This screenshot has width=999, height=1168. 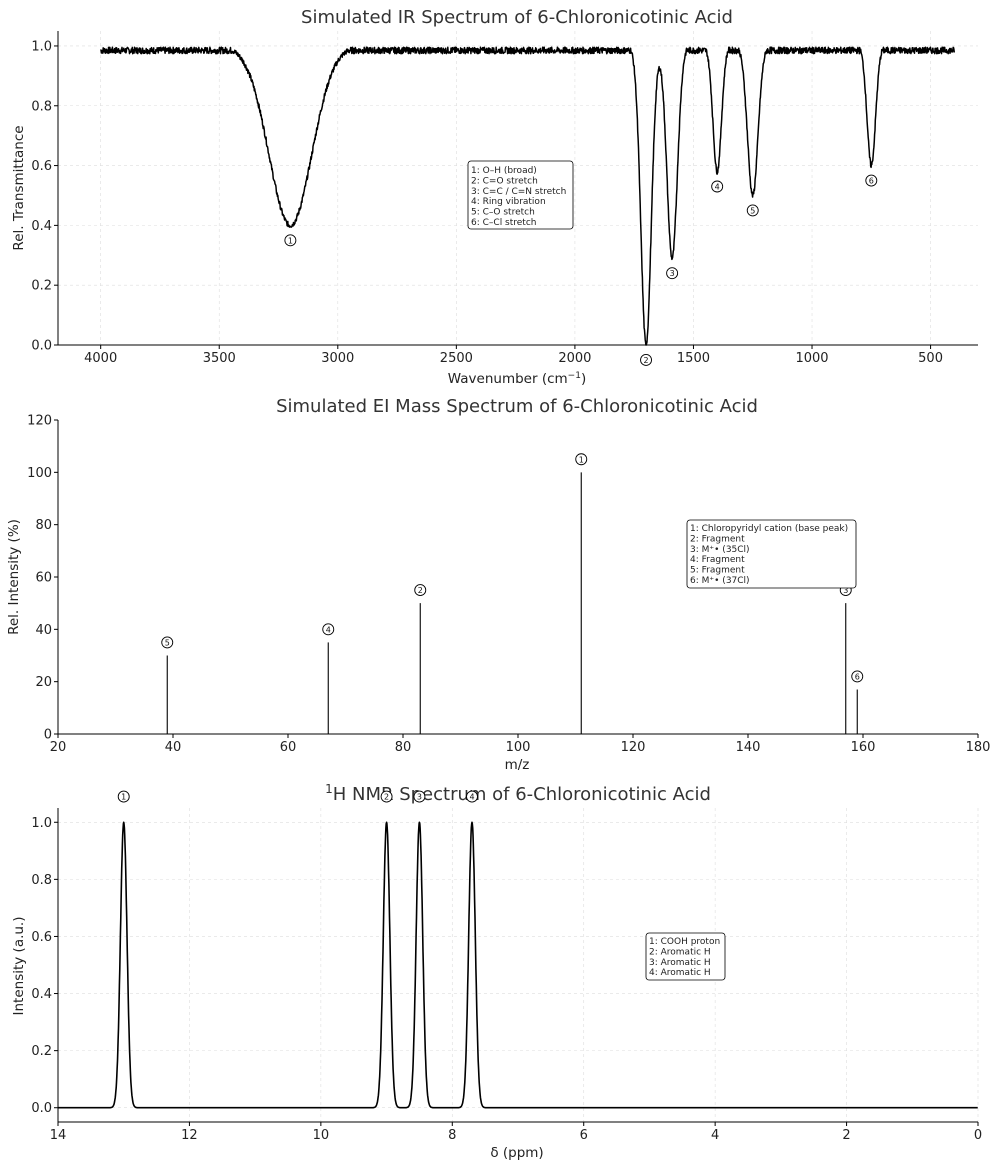 I want to click on nmr-x-tick-label: 8, so click(x=452, y=1135).